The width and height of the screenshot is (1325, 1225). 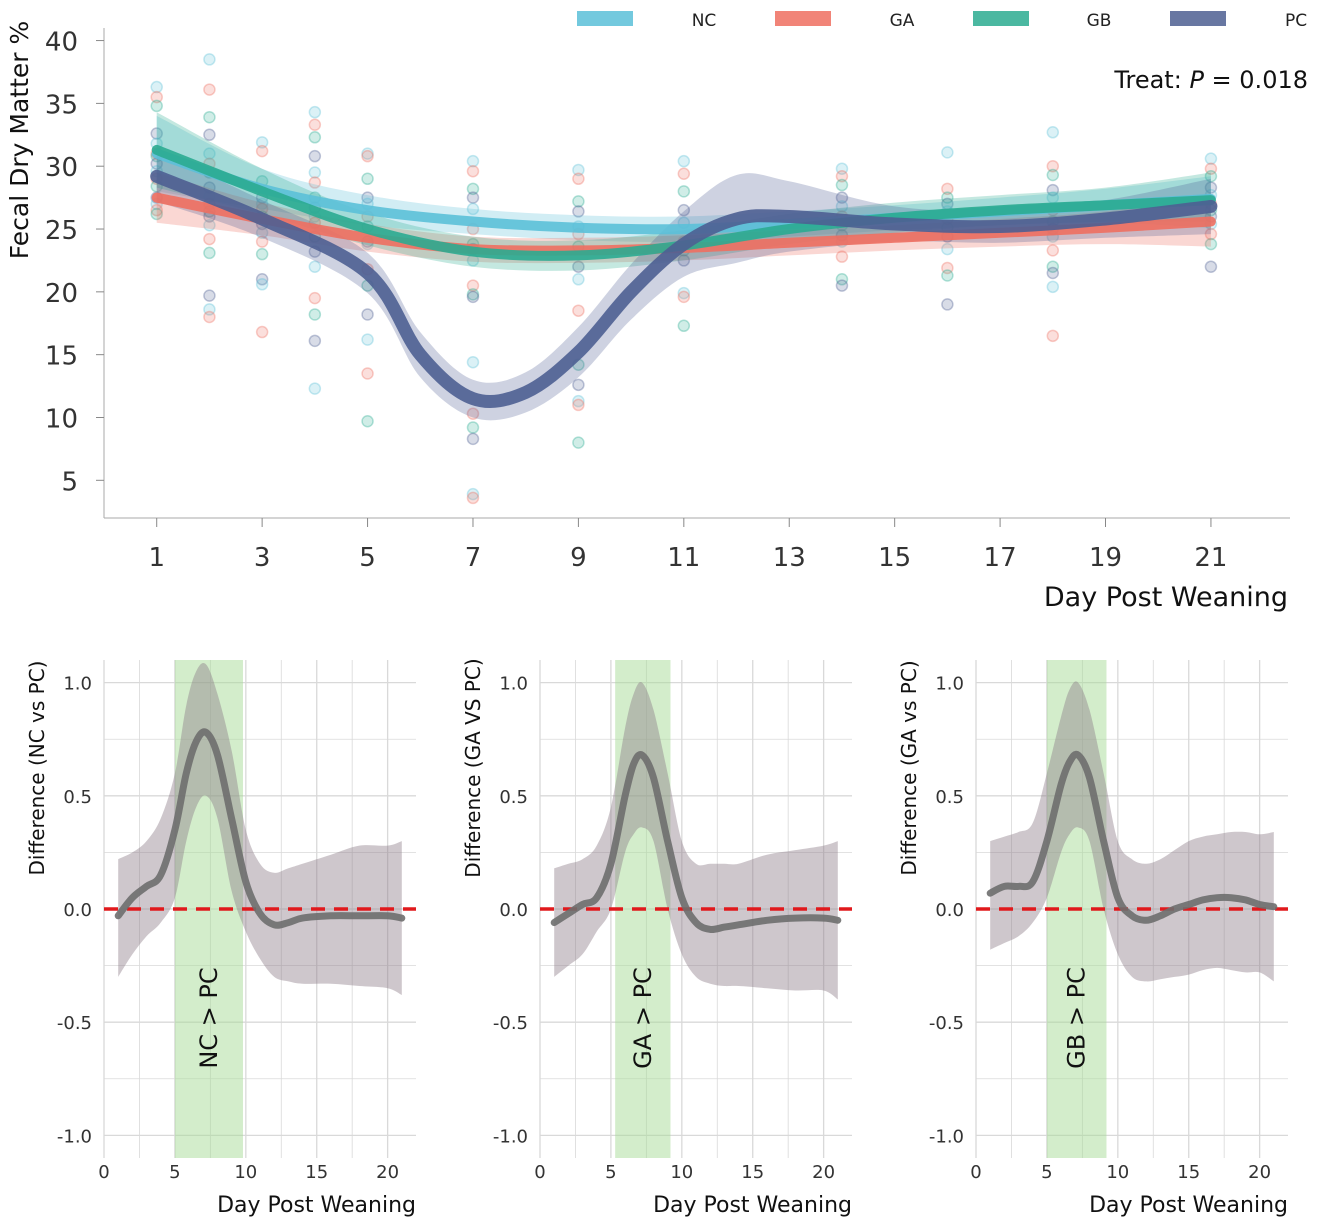 What do you see at coordinates (823, 1172) in the screenshot?
I see `panel-x-tick-label: 20` at bounding box center [823, 1172].